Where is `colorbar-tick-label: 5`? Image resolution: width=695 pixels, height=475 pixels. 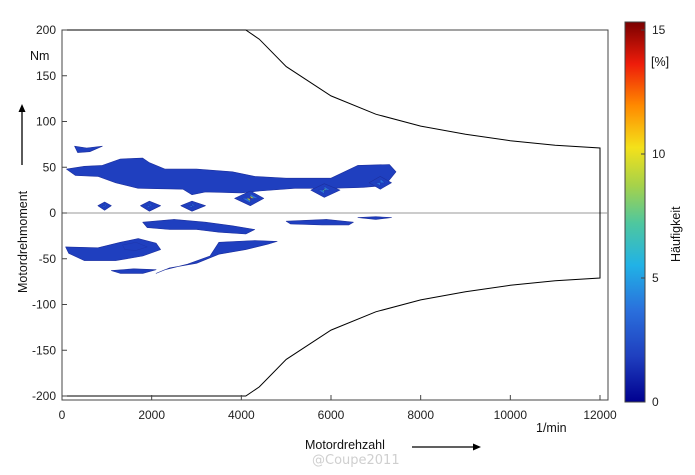
colorbar-tick-label: 5 is located at coordinates (655, 278).